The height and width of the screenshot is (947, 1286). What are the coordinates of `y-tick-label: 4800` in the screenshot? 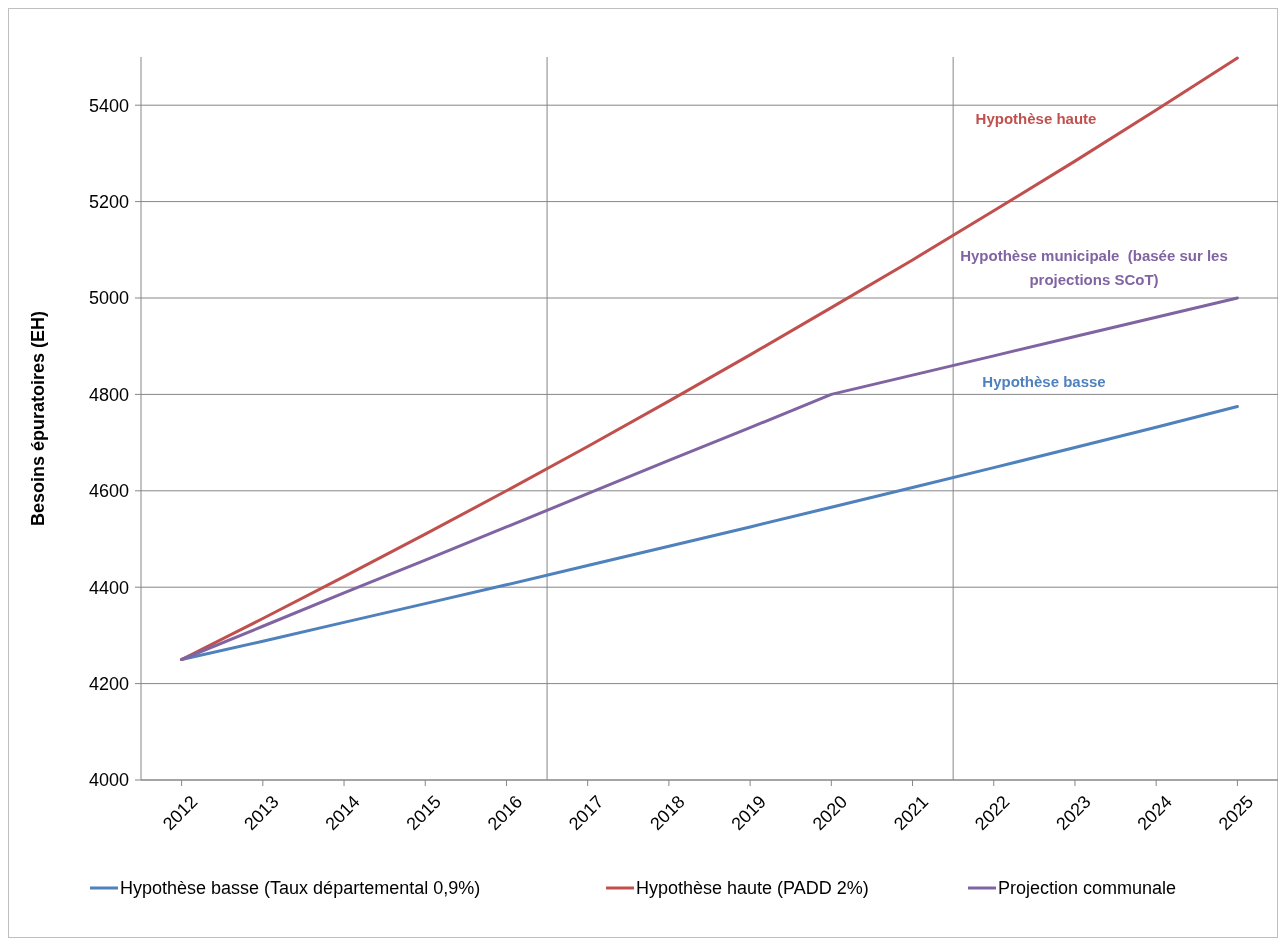 It's located at (108, 394).